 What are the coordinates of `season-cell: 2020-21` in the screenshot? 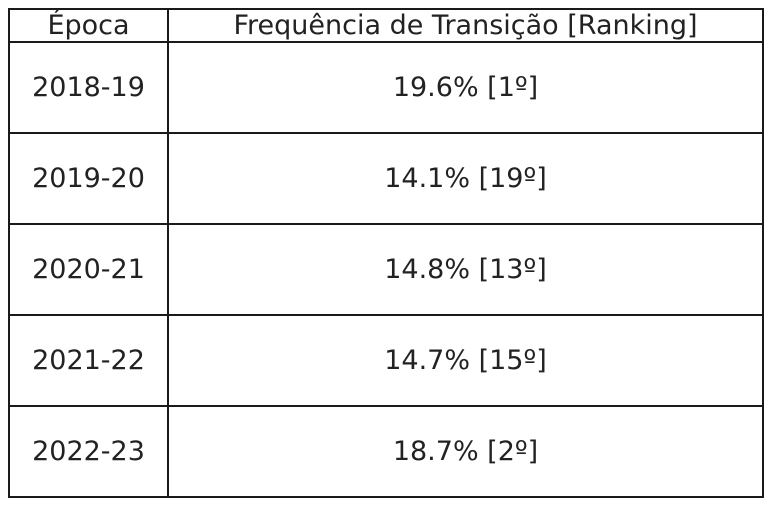 It's located at (88, 269).